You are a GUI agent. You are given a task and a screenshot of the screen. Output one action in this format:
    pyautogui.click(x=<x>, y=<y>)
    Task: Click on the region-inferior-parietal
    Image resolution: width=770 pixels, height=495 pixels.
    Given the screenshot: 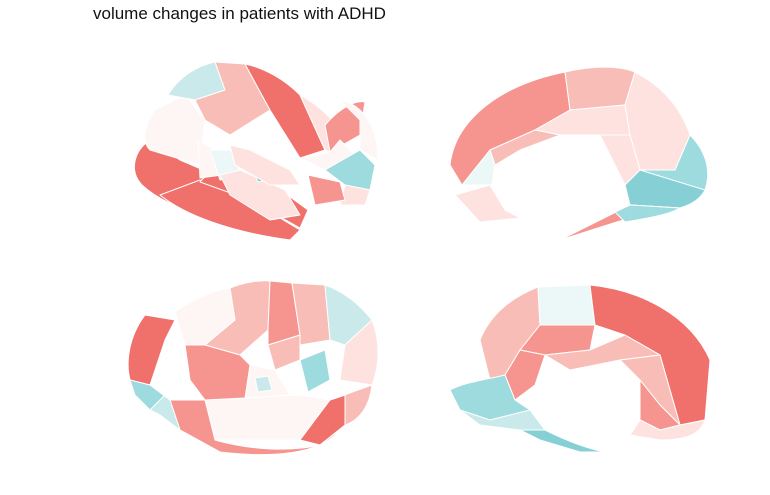 What is the action you would take?
    pyautogui.click(x=327, y=155)
    